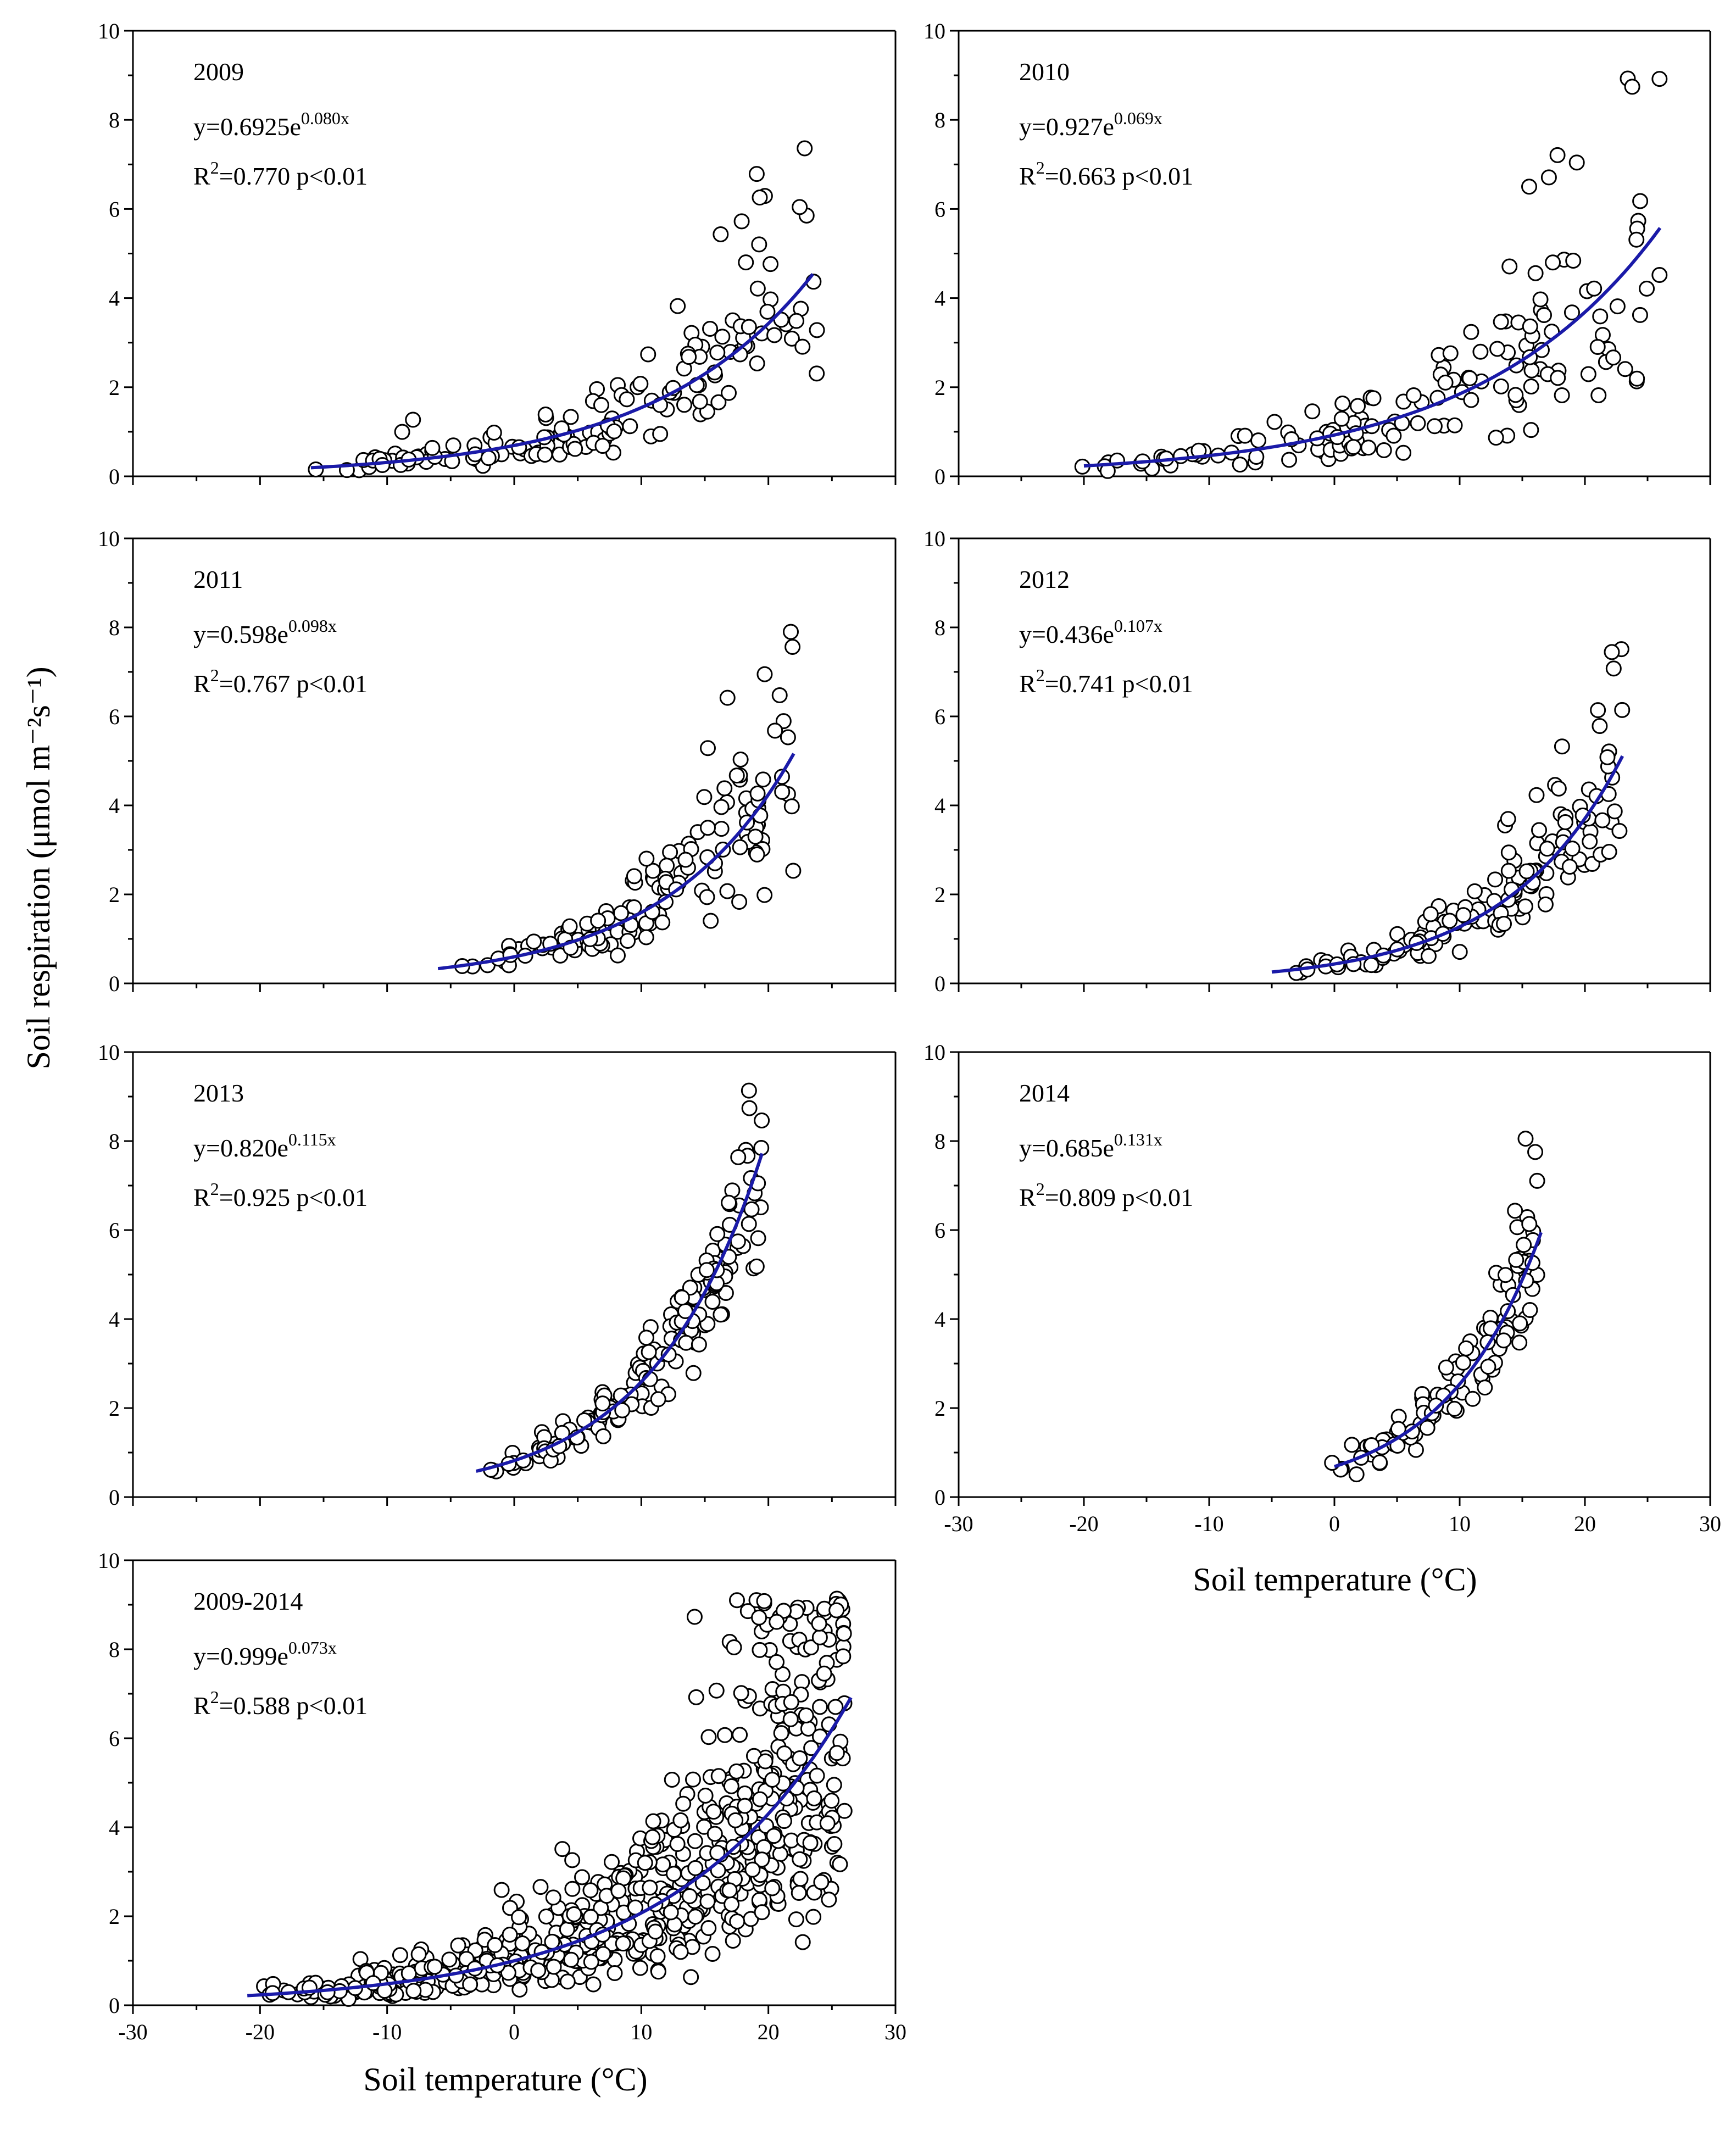 This screenshot has height=2136, width=1736. What do you see at coordinates (939, 1141) in the screenshot?
I see `y-tick-label: 8` at bounding box center [939, 1141].